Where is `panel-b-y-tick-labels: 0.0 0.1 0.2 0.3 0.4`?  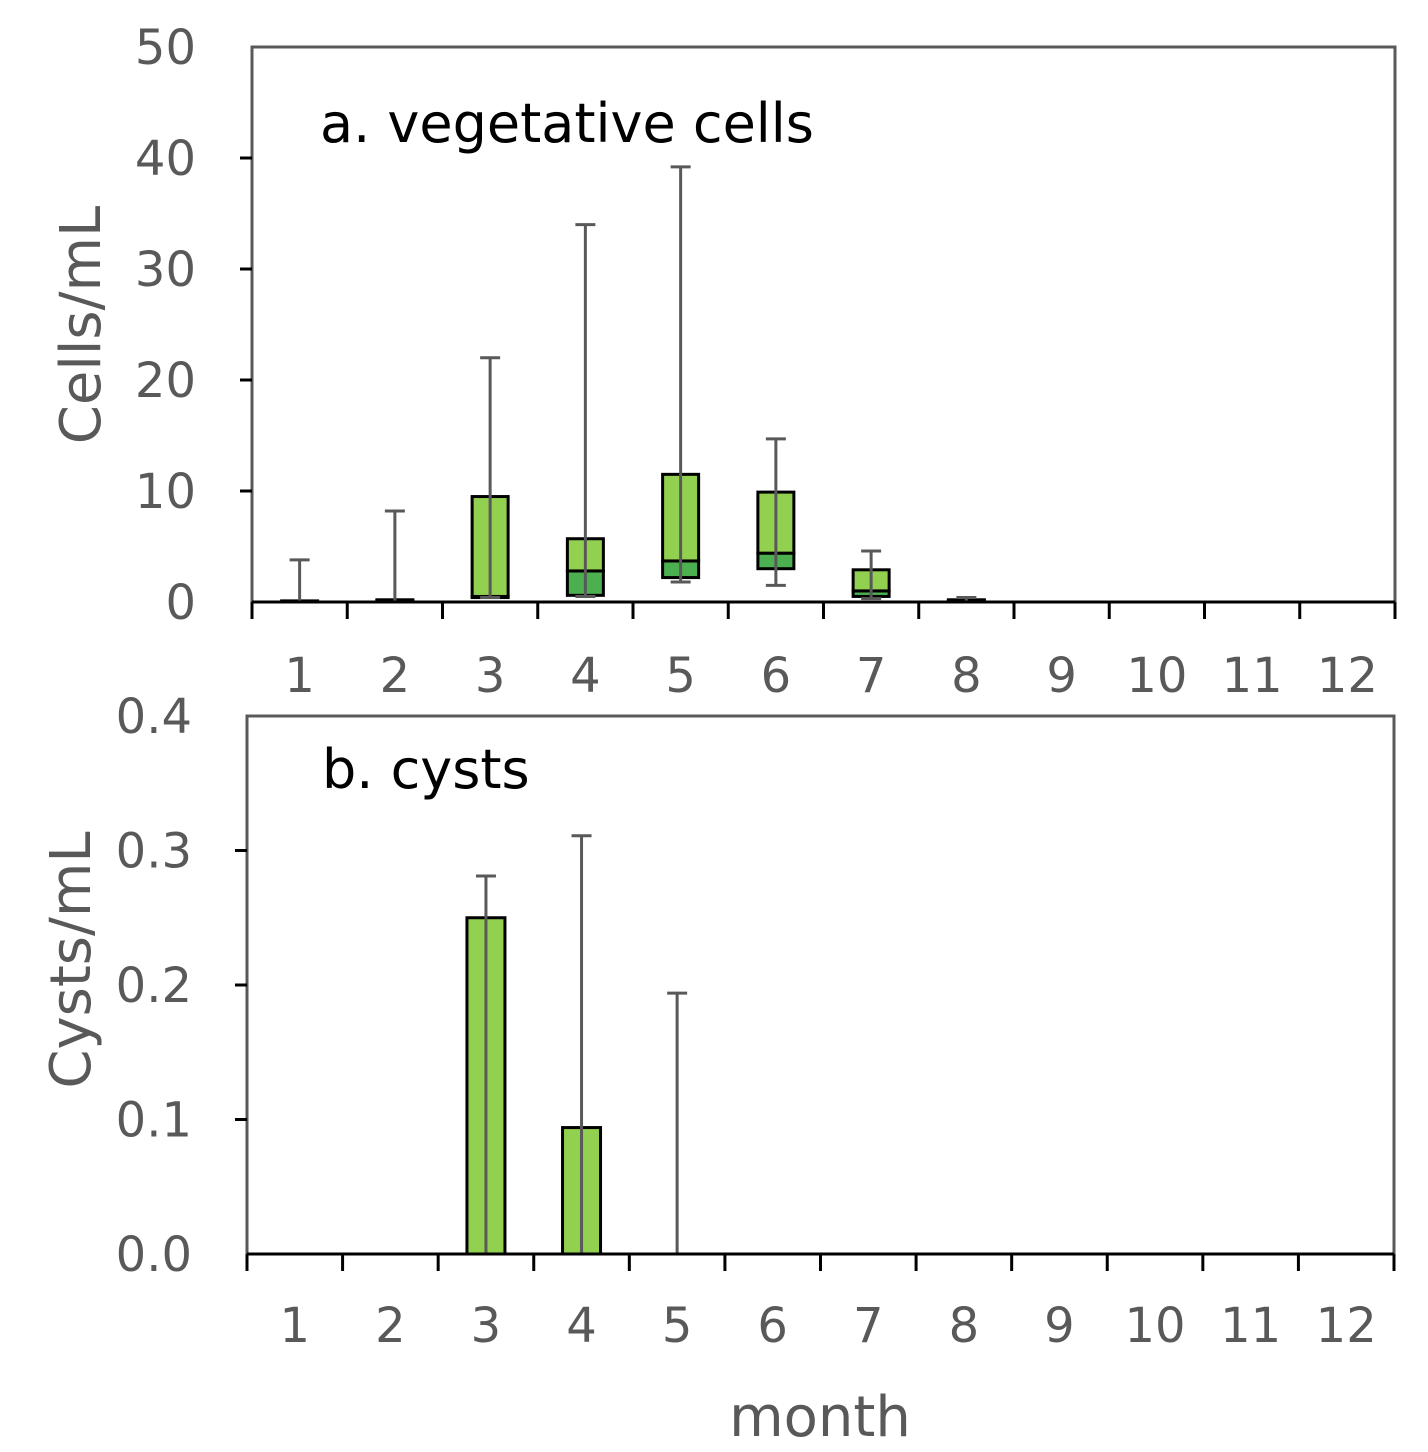 panel-b-y-tick-labels: 0.0 0.1 0.2 0.3 0.4 is located at coordinates (181, 986).